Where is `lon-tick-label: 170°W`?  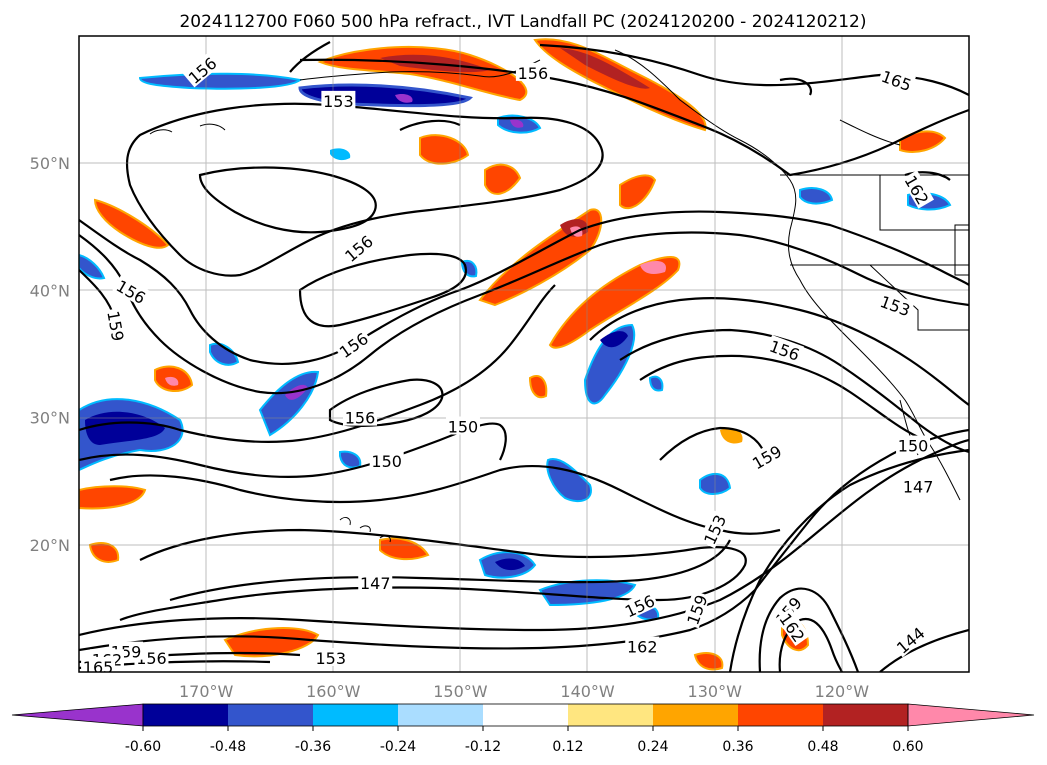 lon-tick-label: 170°W is located at coordinates (206, 691).